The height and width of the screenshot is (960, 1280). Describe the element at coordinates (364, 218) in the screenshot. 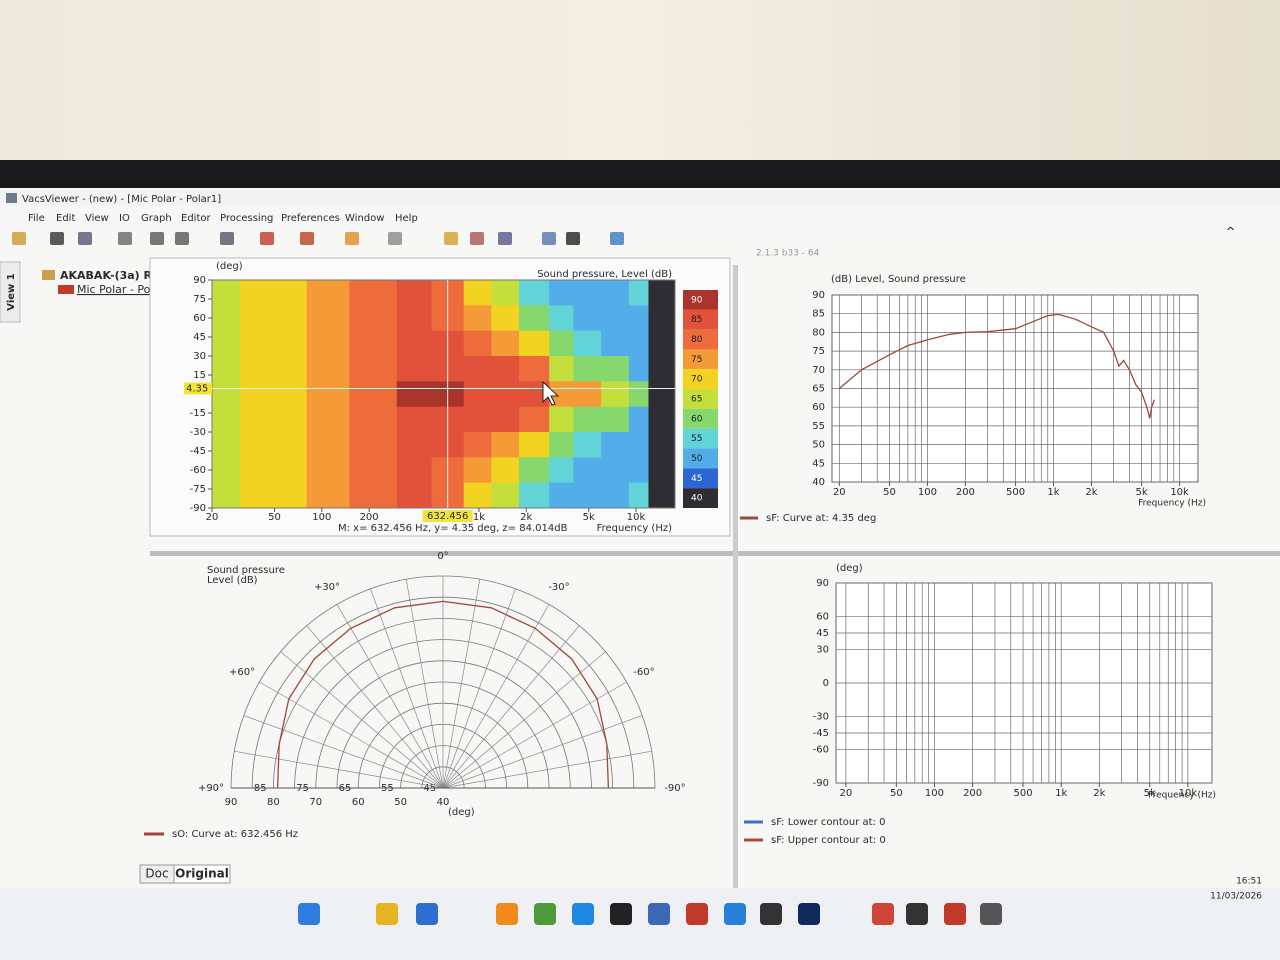

I see `menu-item: Window` at that location.